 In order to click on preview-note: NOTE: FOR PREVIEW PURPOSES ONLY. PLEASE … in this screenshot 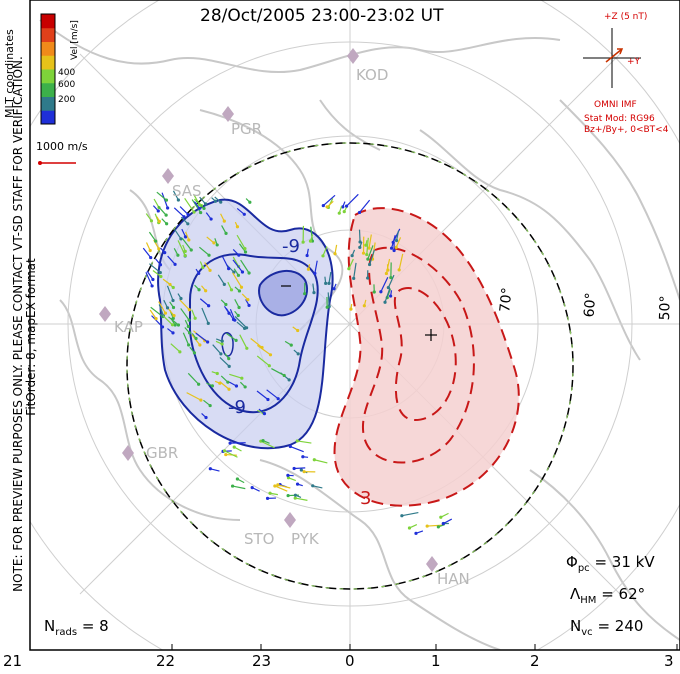, I will do `click(18, 324)`.